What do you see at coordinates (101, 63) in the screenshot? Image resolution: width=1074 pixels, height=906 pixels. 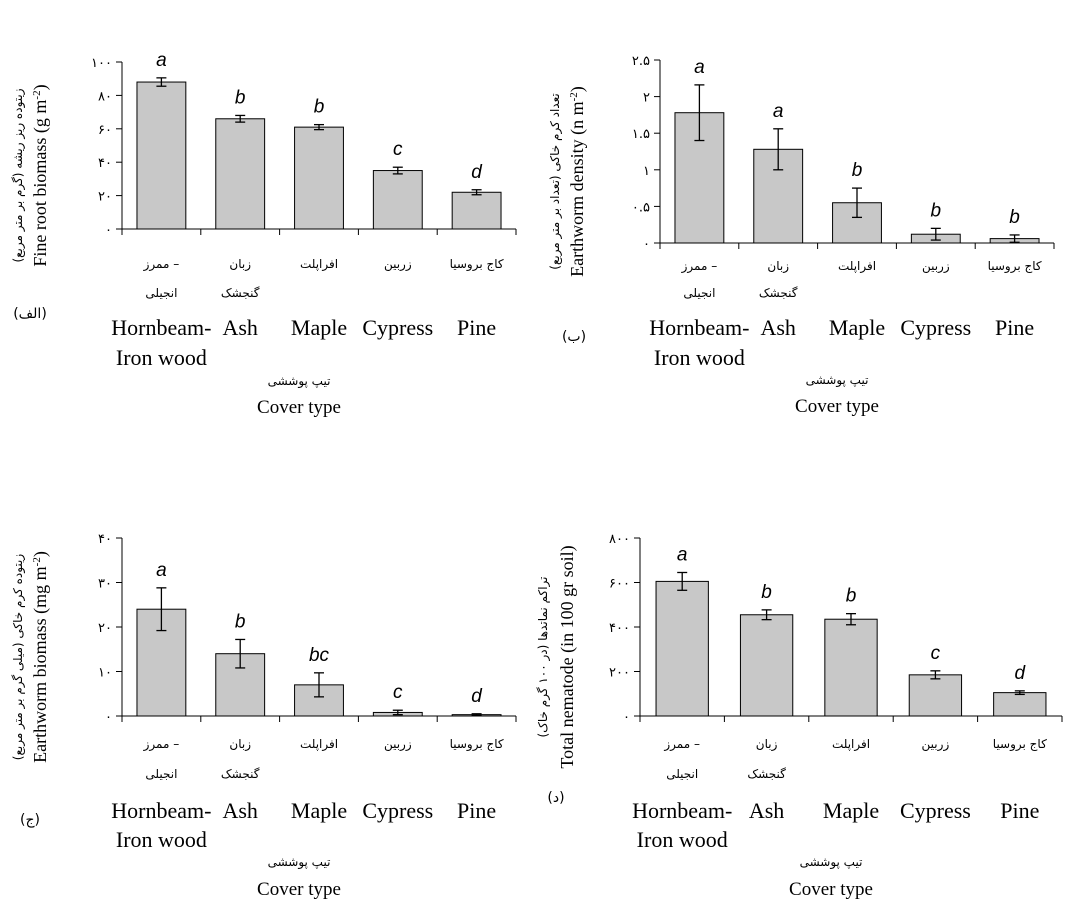 I see `y-tick-label: ۱۰۰` at bounding box center [101, 63].